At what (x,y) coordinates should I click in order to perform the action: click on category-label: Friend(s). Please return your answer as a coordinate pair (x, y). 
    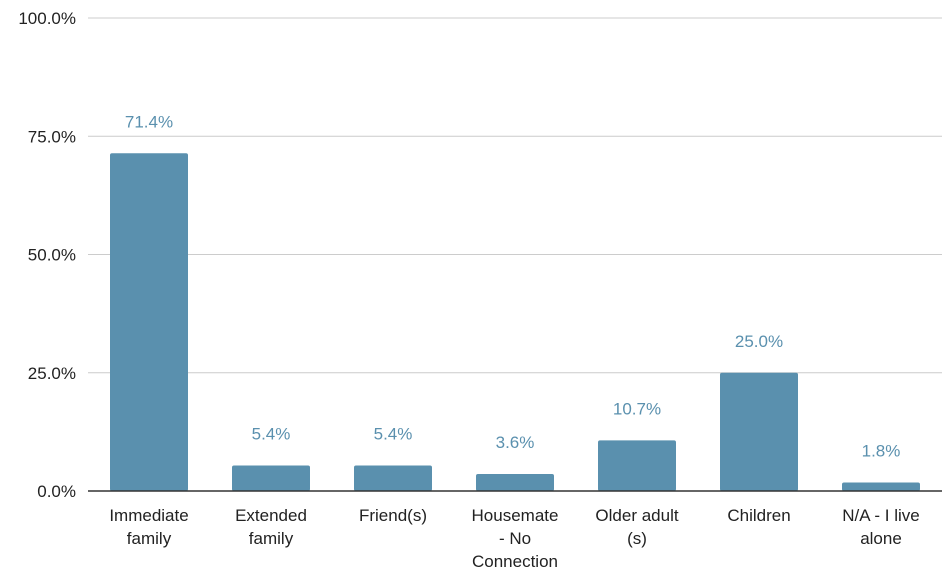
    Looking at the image, I should click on (393, 515).